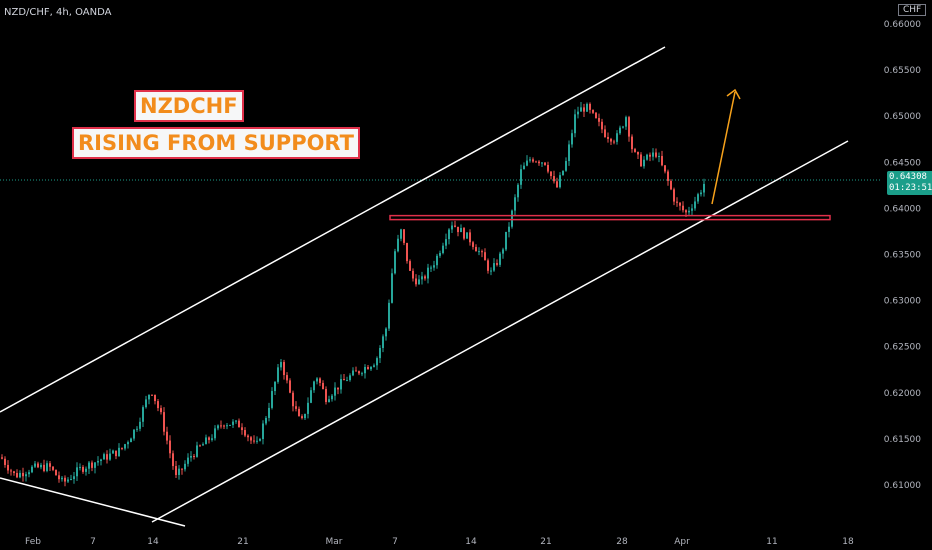 This screenshot has width=932, height=550. What do you see at coordinates (848, 542) in the screenshot?
I see `x-tick-label: 18` at bounding box center [848, 542].